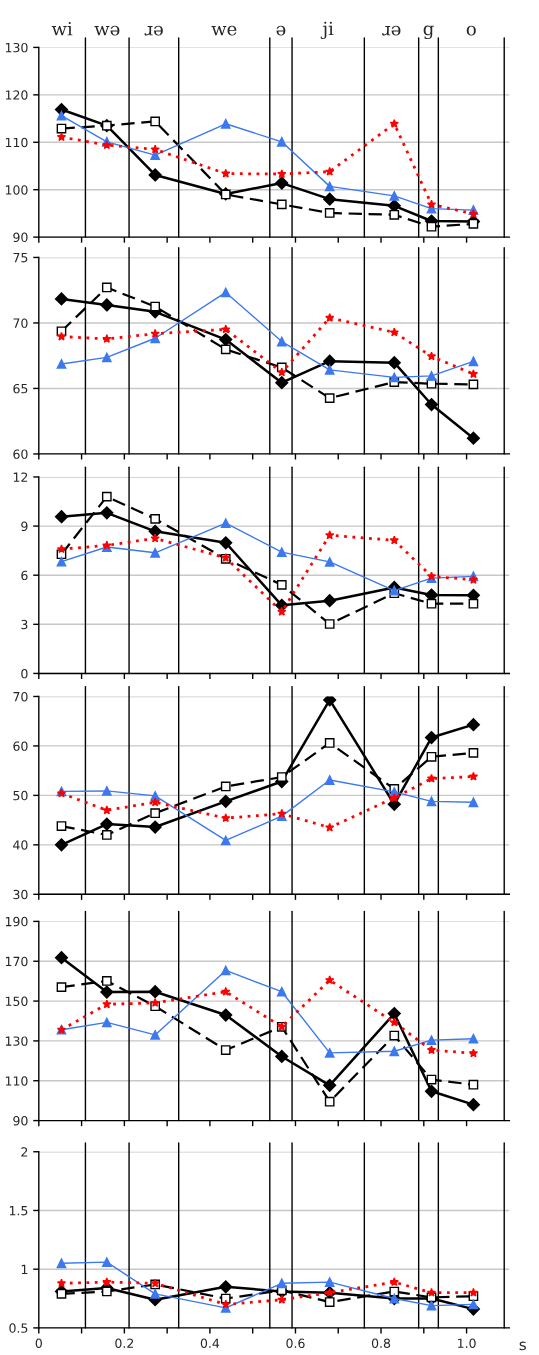 The width and height of the screenshot is (539, 1355). What do you see at coordinates (16, 190) in the screenshot?
I see `y-tick-label: 100` at bounding box center [16, 190].